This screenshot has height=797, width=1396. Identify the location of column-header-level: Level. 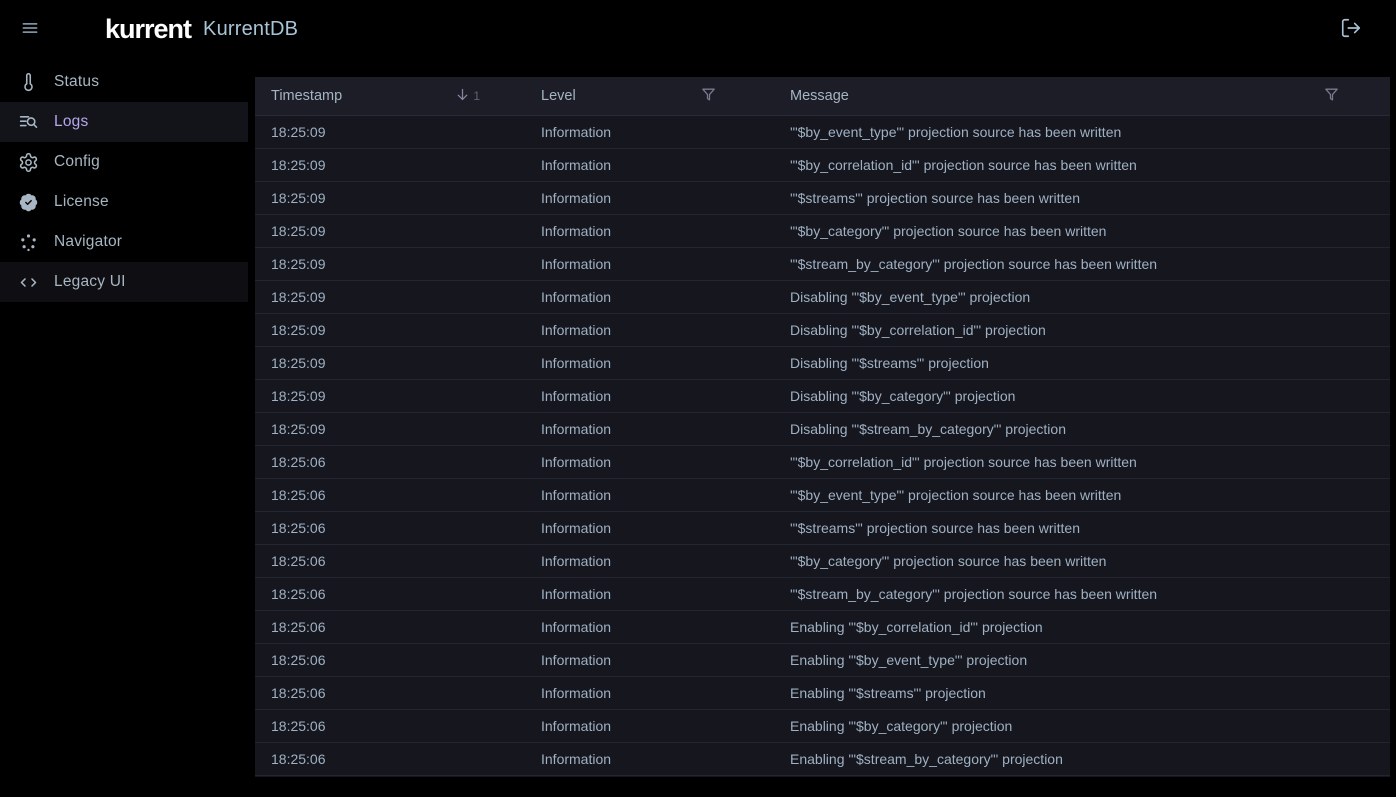
(641, 96).